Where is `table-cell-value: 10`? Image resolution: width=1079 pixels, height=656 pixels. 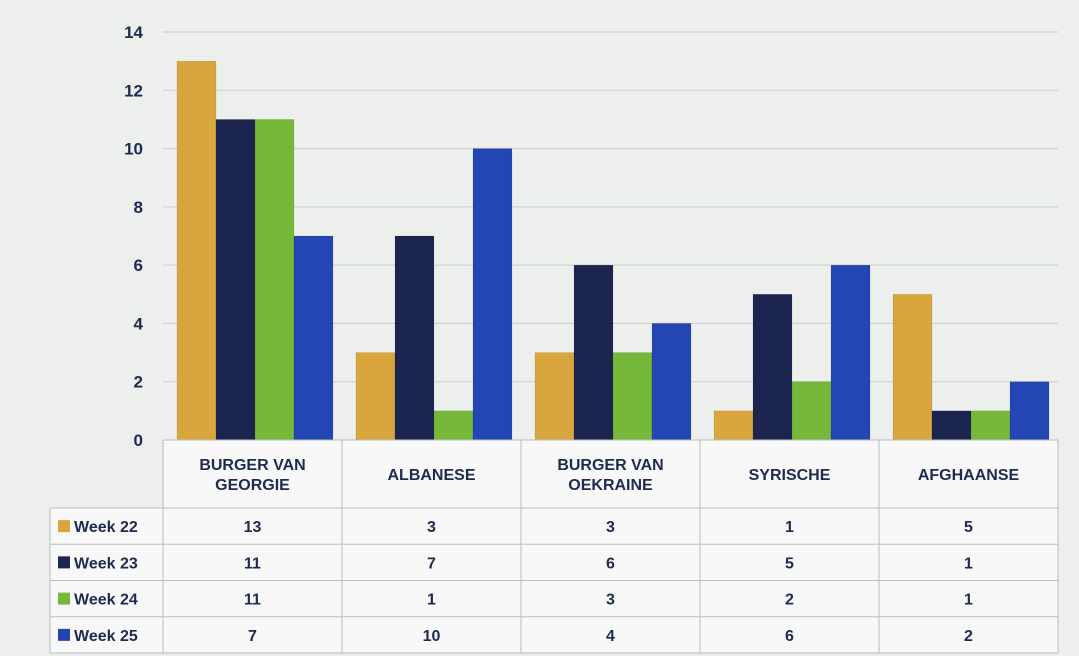 table-cell-value: 10 is located at coordinates (432, 636).